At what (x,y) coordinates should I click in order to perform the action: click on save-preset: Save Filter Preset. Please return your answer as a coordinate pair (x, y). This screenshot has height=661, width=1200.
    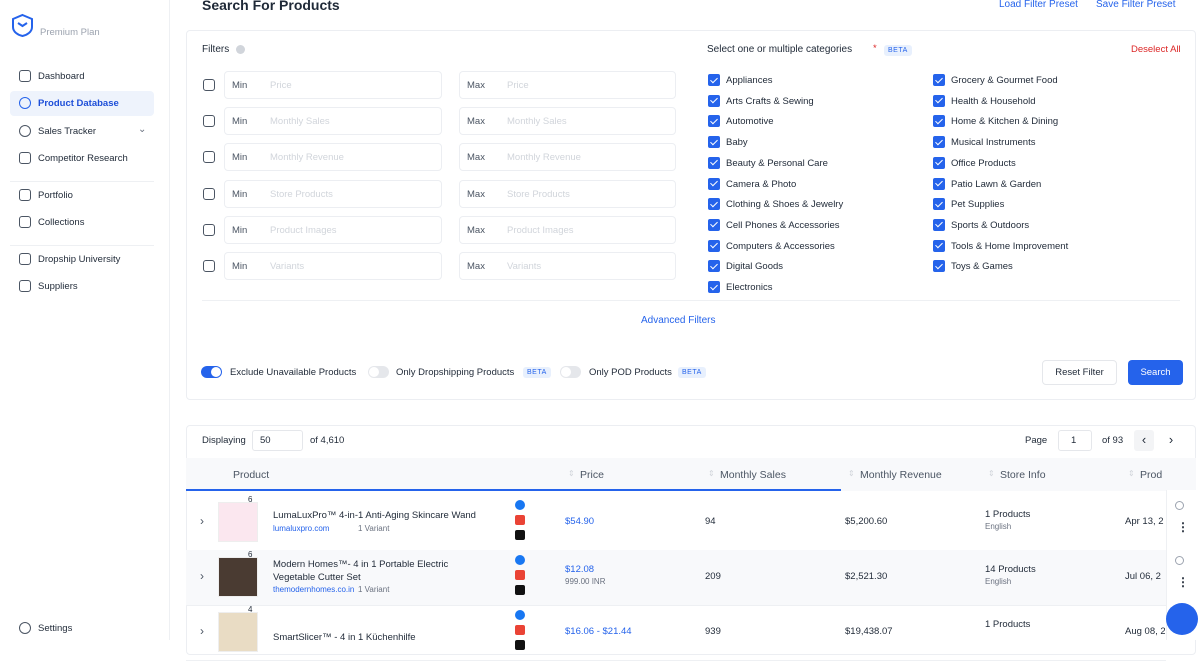
    Looking at the image, I should click on (1136, 5).